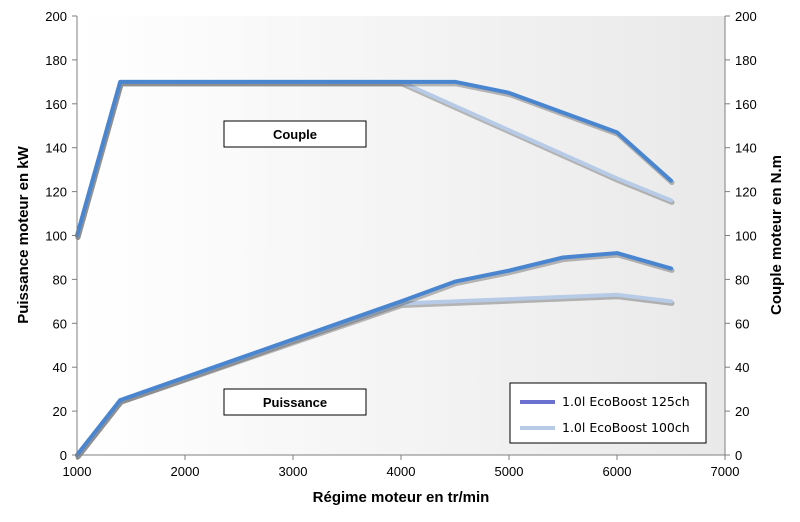  Describe the element at coordinates (77, 471) in the screenshot. I see `x-tick-label: 1000` at that location.